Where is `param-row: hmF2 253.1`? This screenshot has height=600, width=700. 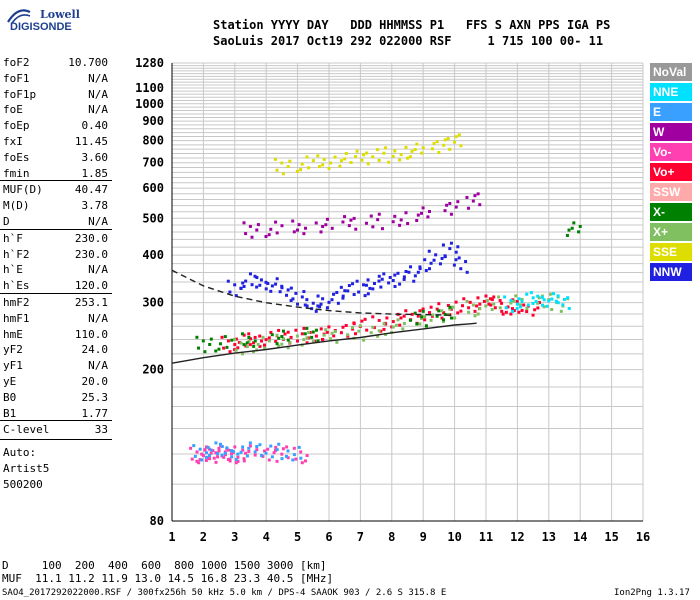 param-row: hmF2 253.1 is located at coordinates (84, 302).